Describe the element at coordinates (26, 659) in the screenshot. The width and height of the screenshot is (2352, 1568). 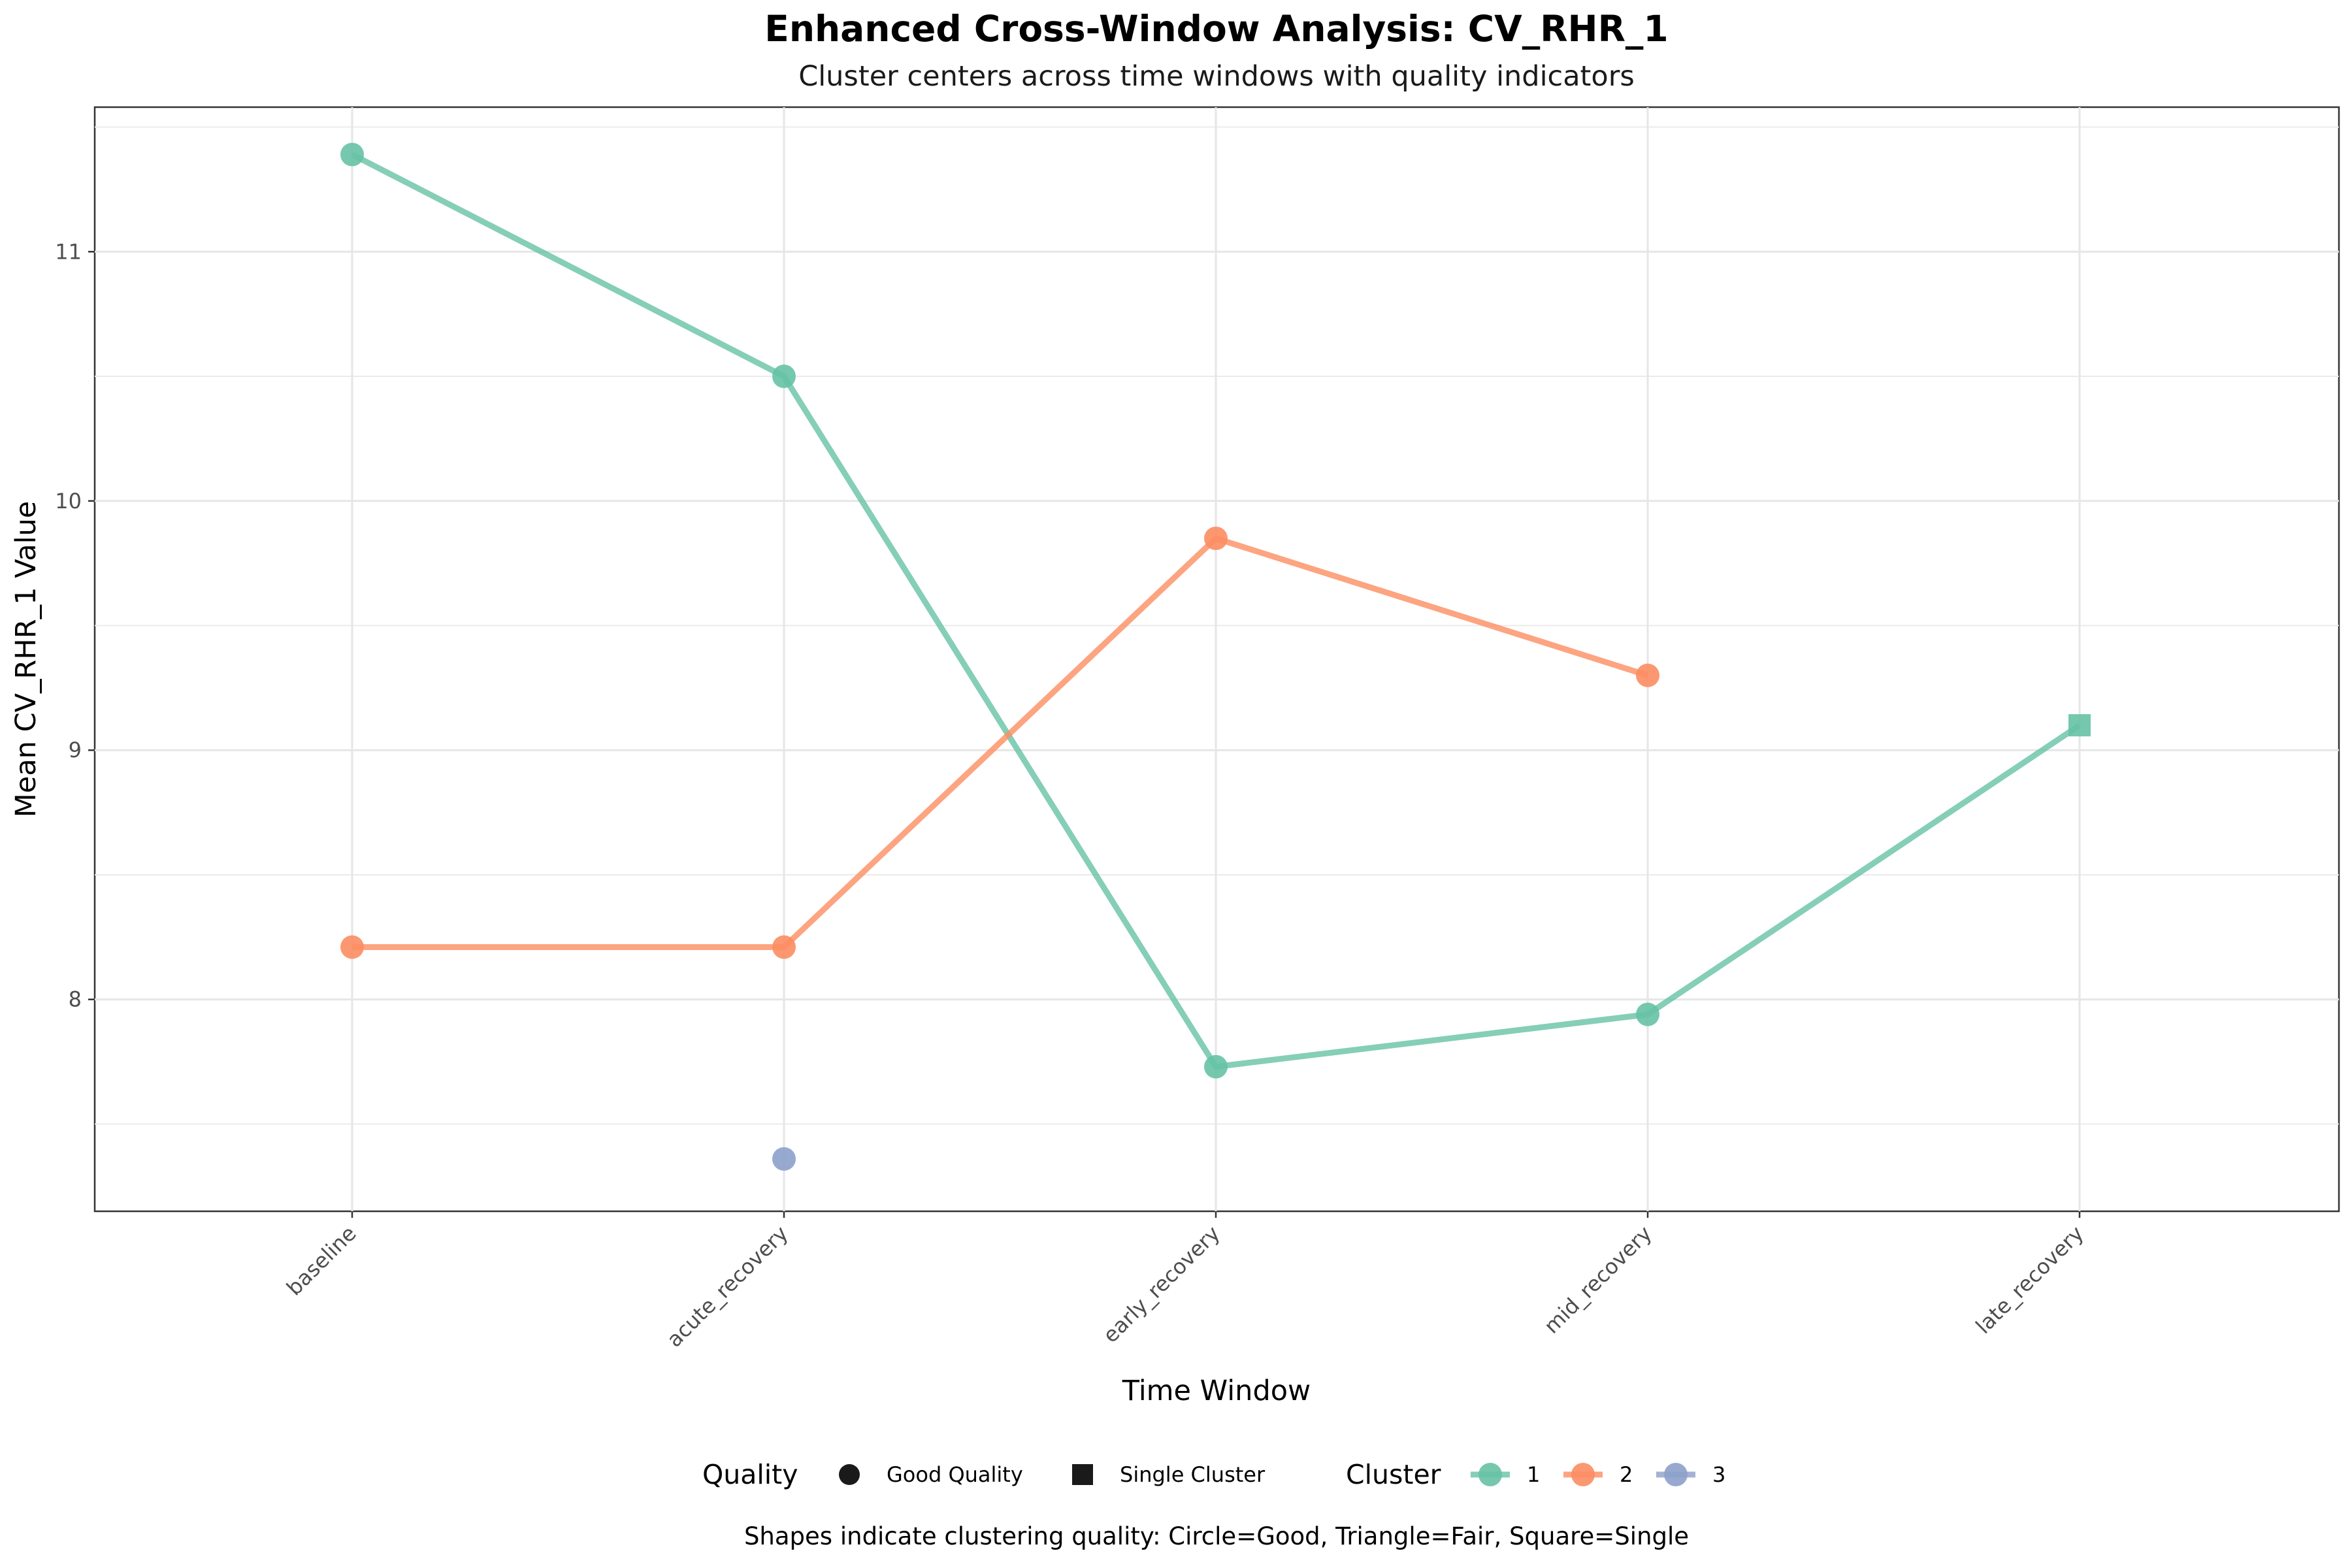
I see `y-axis-title: Mean CV_RHR_1 Value` at that location.